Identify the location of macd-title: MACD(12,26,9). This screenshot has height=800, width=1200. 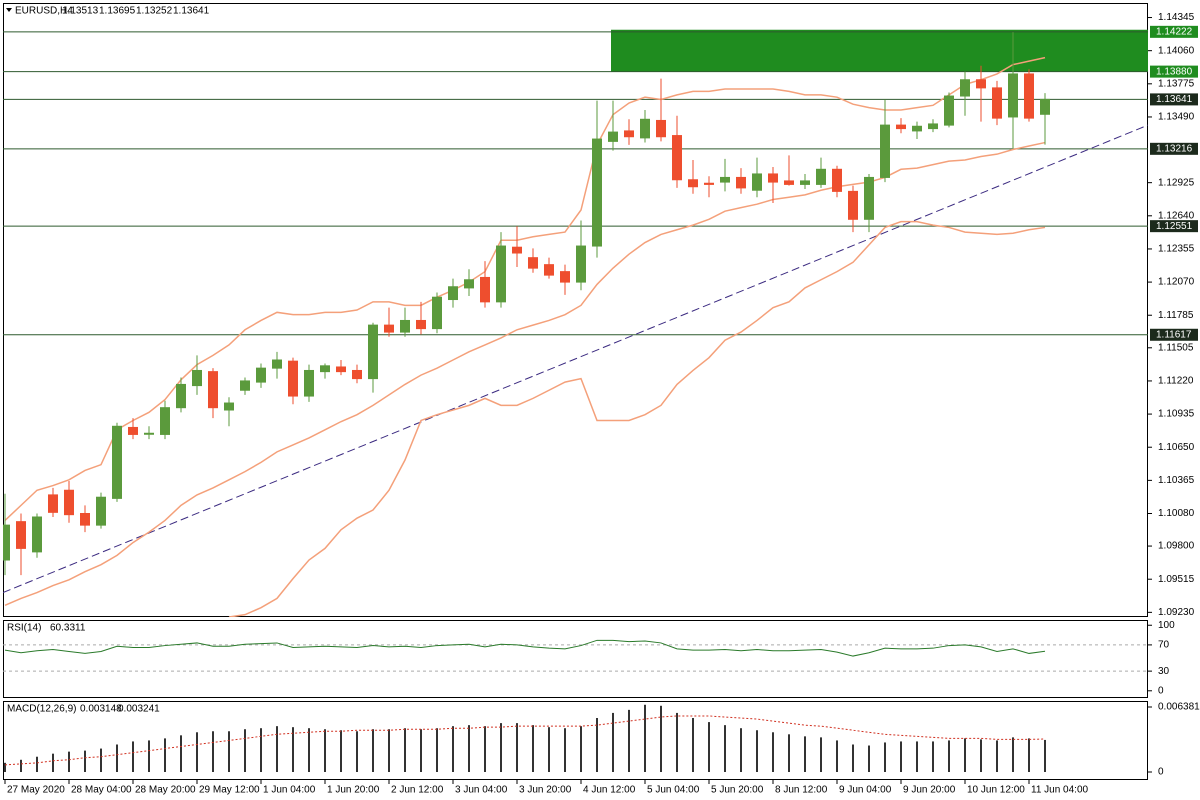
(41, 709).